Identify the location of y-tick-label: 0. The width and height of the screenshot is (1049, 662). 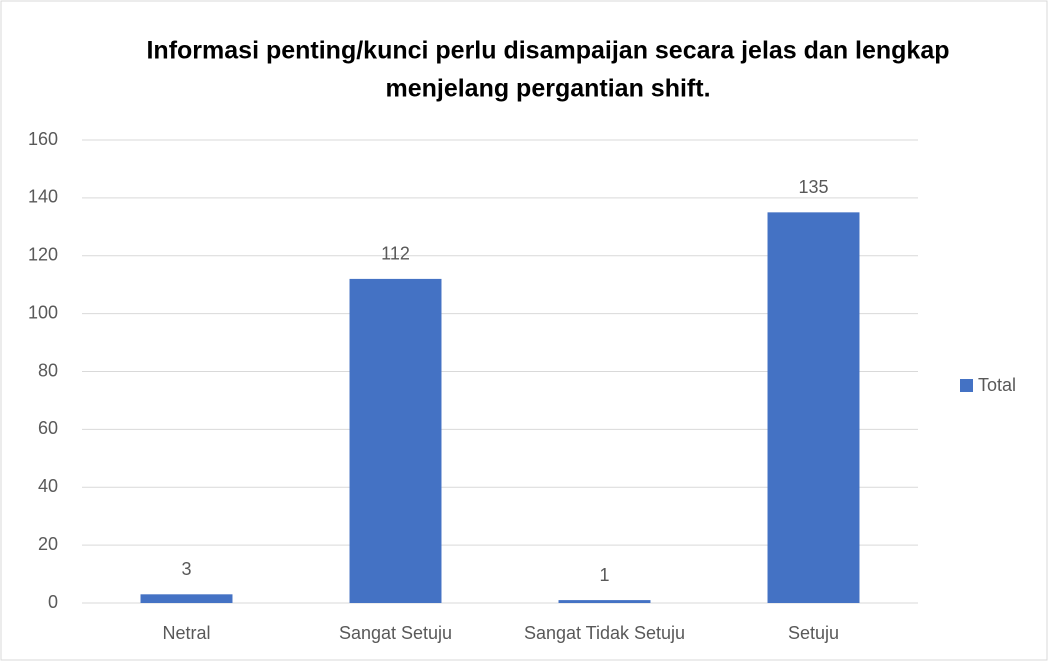
(53, 602).